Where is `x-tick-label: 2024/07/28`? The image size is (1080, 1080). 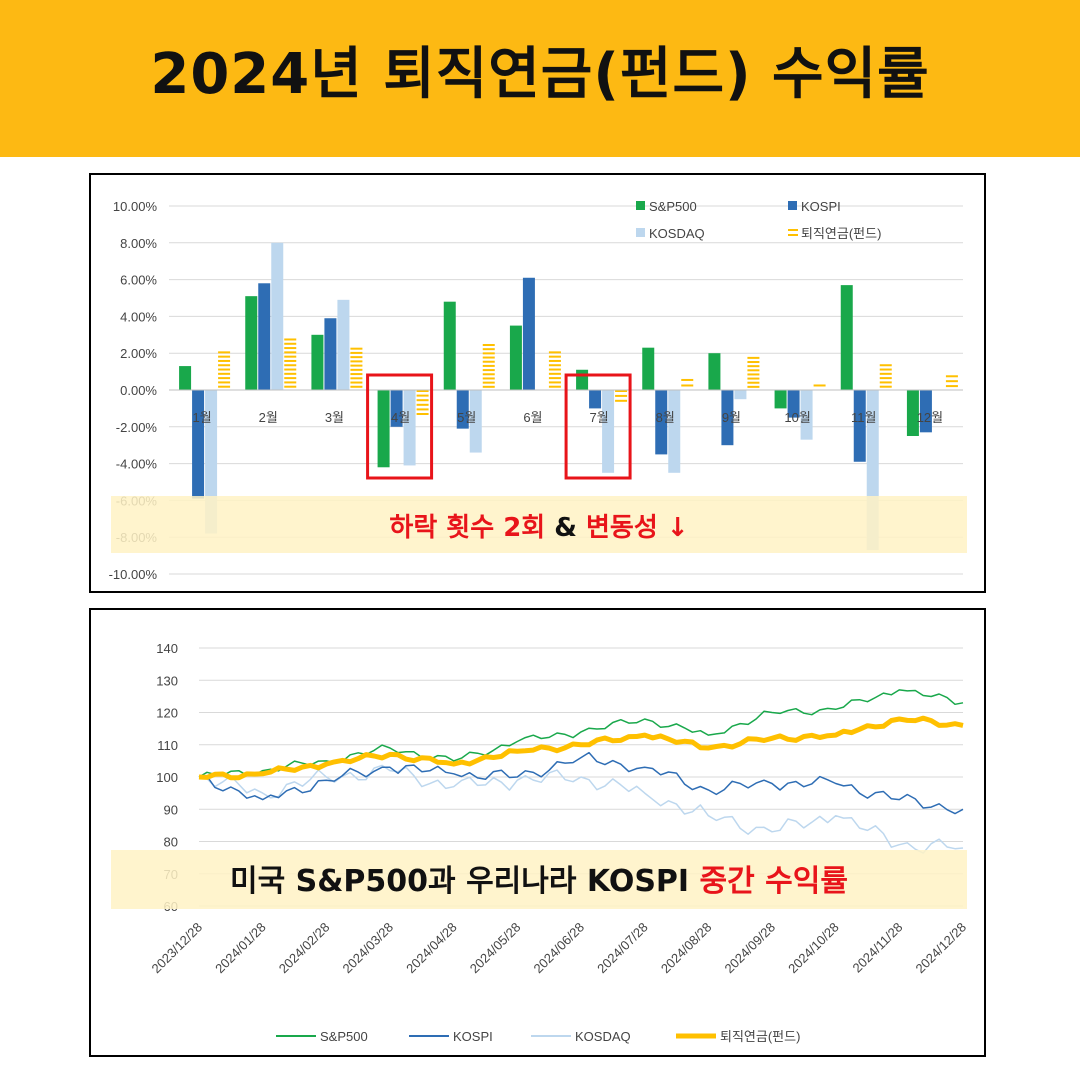 x-tick-label: 2024/07/28 is located at coordinates (622, 948).